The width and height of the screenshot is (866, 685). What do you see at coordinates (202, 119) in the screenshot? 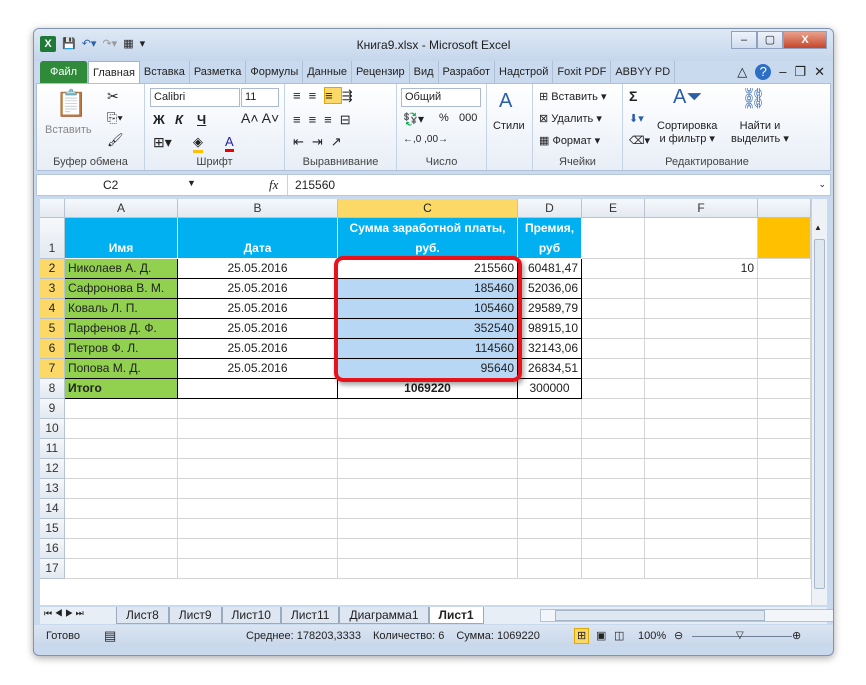
I see `underline-button: Ч` at bounding box center [202, 119].